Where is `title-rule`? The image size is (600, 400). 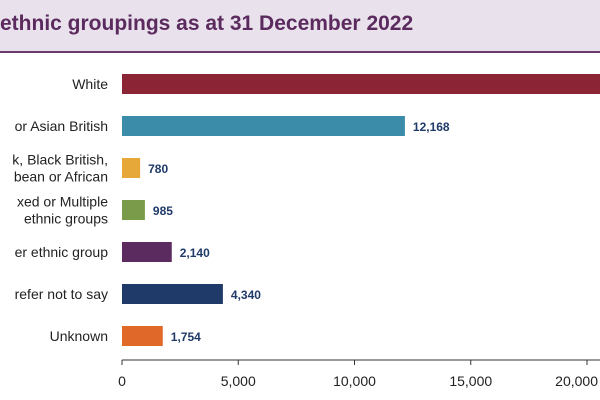 title-rule is located at coordinates (300, 52).